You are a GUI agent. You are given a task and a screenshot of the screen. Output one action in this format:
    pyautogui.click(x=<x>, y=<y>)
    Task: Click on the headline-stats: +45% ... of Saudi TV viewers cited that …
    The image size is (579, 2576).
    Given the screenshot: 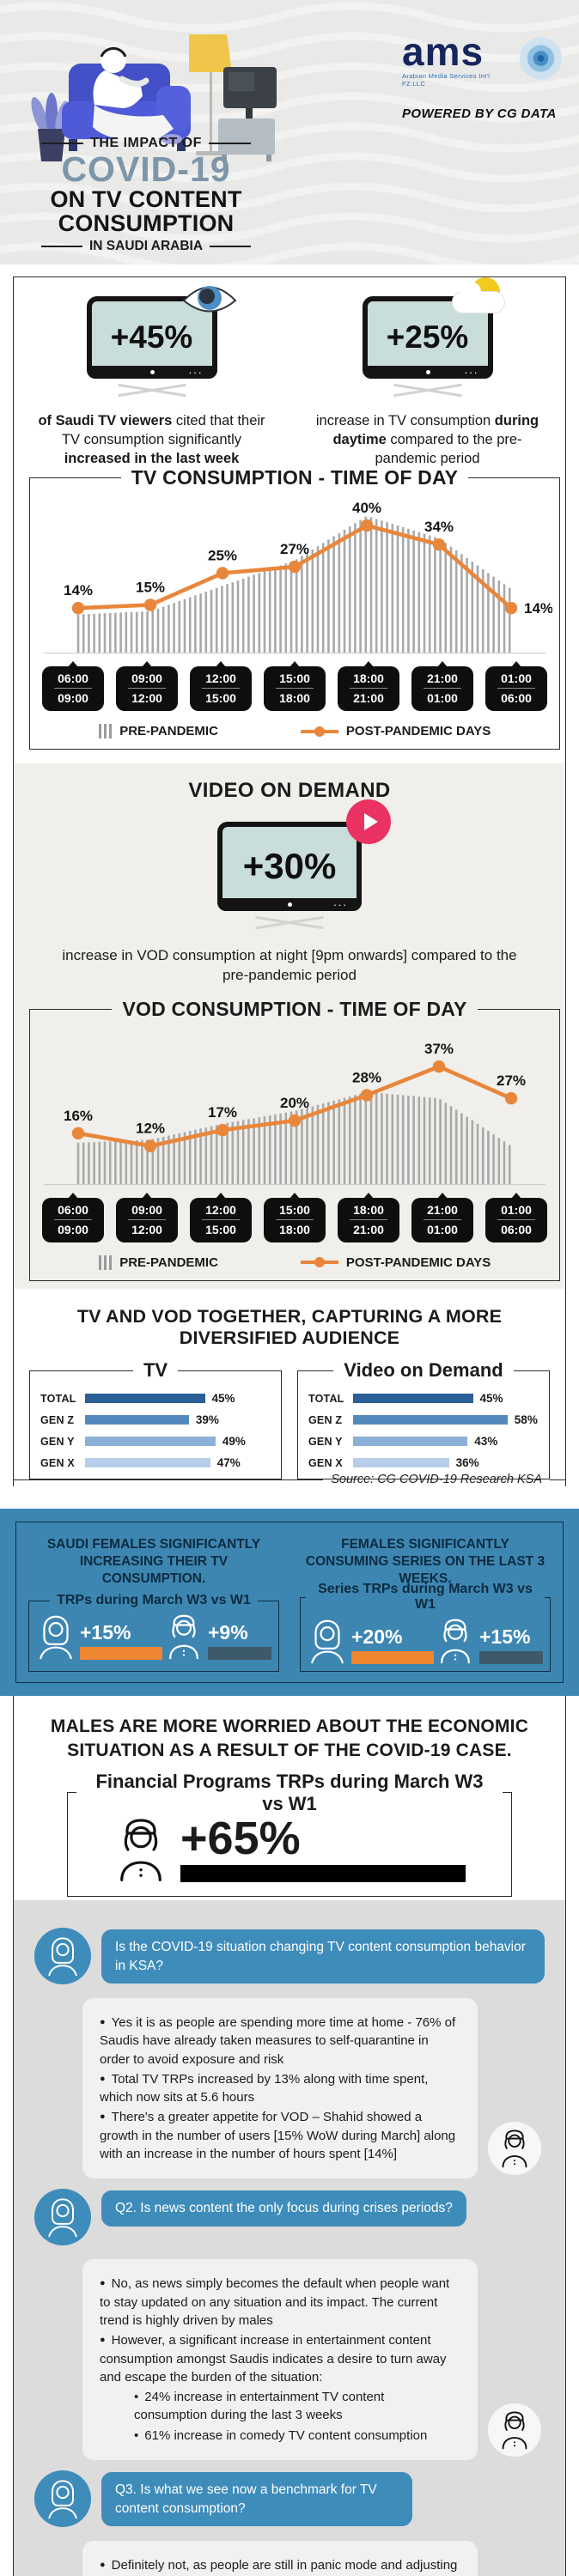 What is the action you would take?
    pyautogui.click(x=289, y=371)
    